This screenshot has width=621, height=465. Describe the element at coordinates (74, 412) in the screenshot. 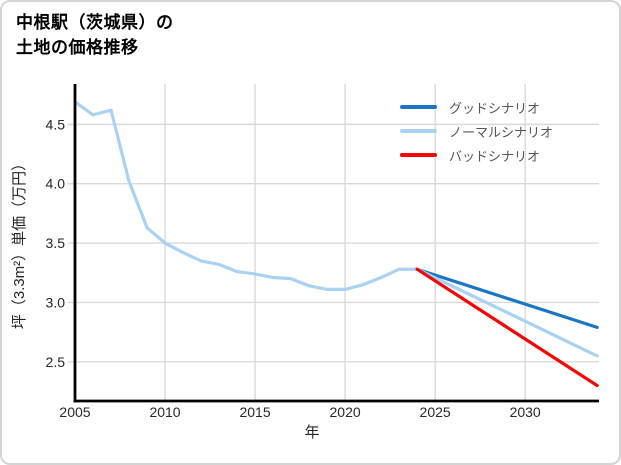

I see `xtick-label-2005: 2005` at that location.